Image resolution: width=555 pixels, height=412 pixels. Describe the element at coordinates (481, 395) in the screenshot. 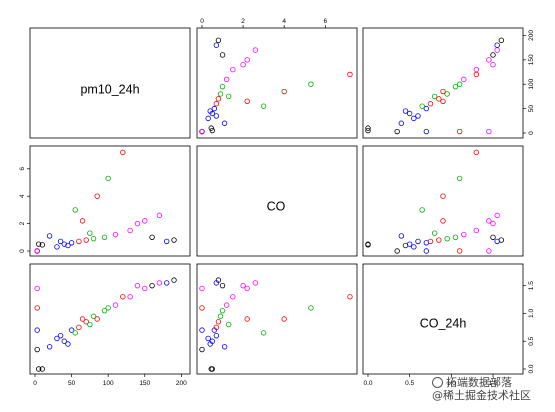

I see `watermark-line-2: @稀土掘金技术社区` at that location.